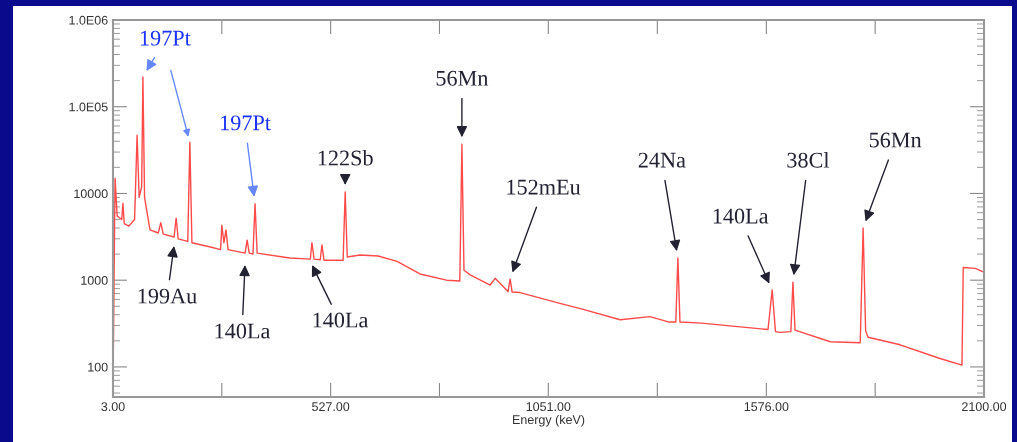 The width and height of the screenshot is (1017, 442). Describe the element at coordinates (331, 407) in the screenshot. I see `x-tick-label: 527.00` at that location.